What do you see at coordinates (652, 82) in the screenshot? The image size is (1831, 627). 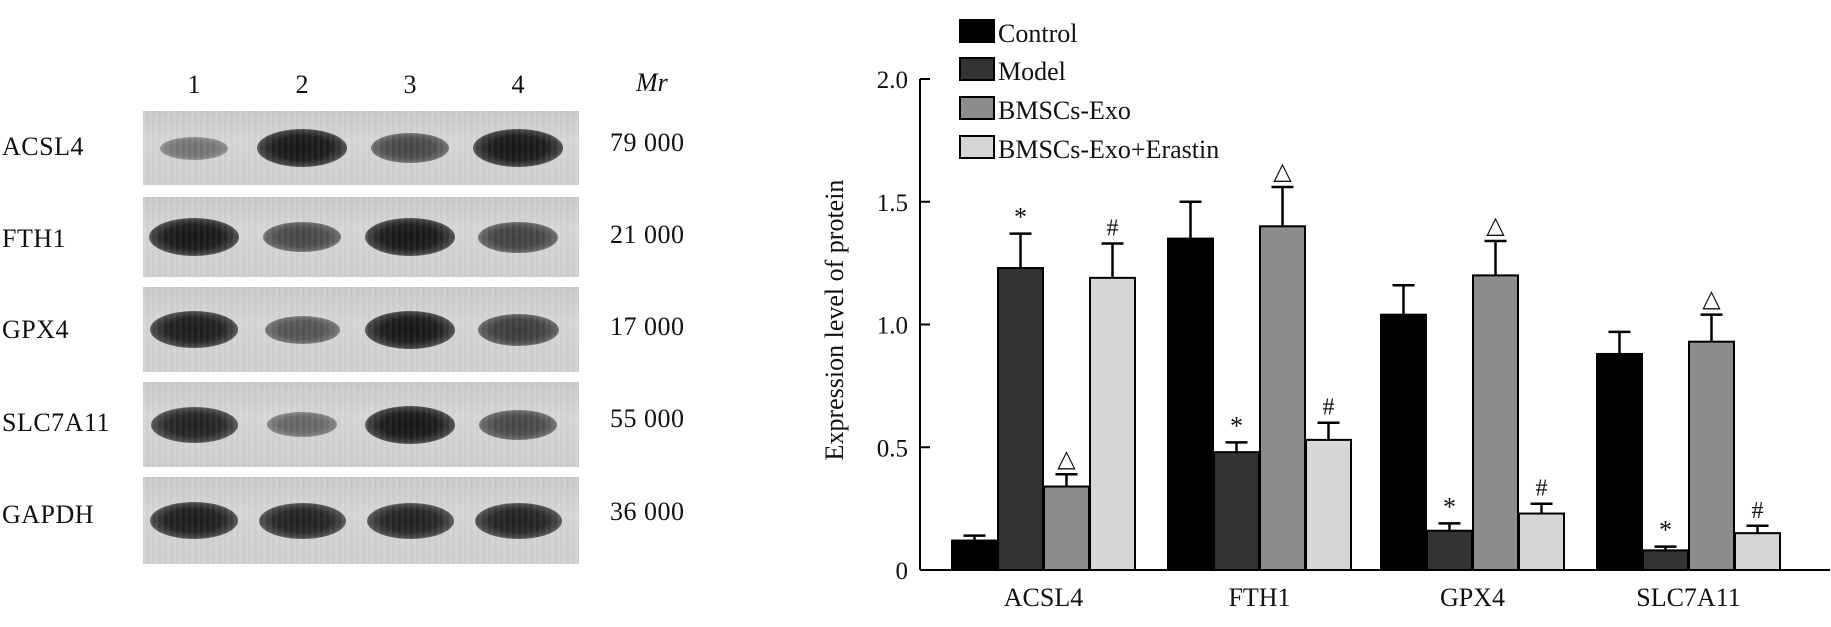 I see `mr-header: Mr` at bounding box center [652, 82].